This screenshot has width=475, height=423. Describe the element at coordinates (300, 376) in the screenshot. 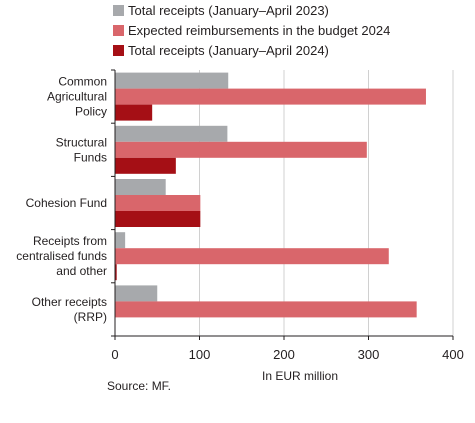

I see `x-axis-title: In EUR million` at that location.